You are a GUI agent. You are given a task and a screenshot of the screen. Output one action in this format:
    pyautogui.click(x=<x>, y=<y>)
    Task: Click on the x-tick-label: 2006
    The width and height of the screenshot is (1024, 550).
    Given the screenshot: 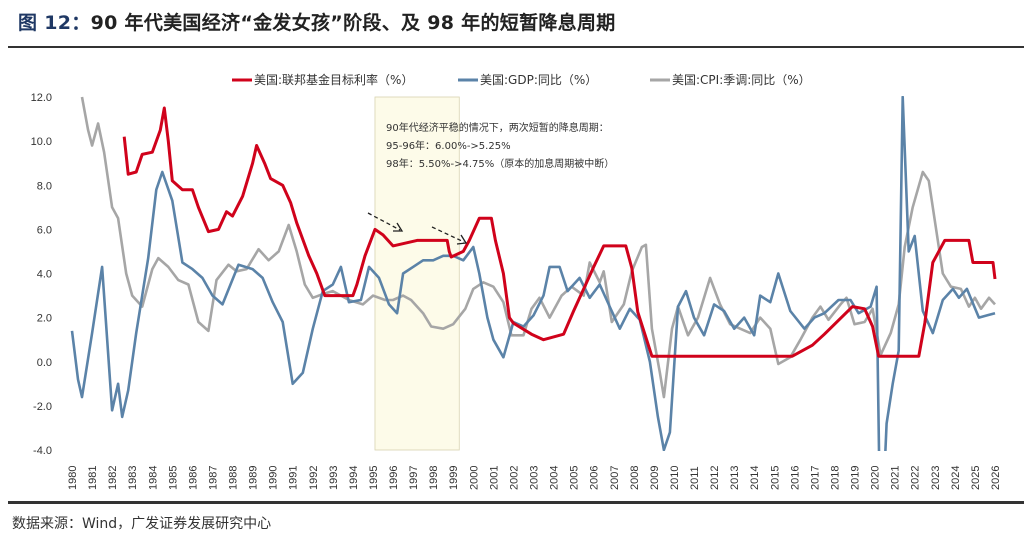 What is the action you would take?
    pyautogui.click(x=595, y=478)
    